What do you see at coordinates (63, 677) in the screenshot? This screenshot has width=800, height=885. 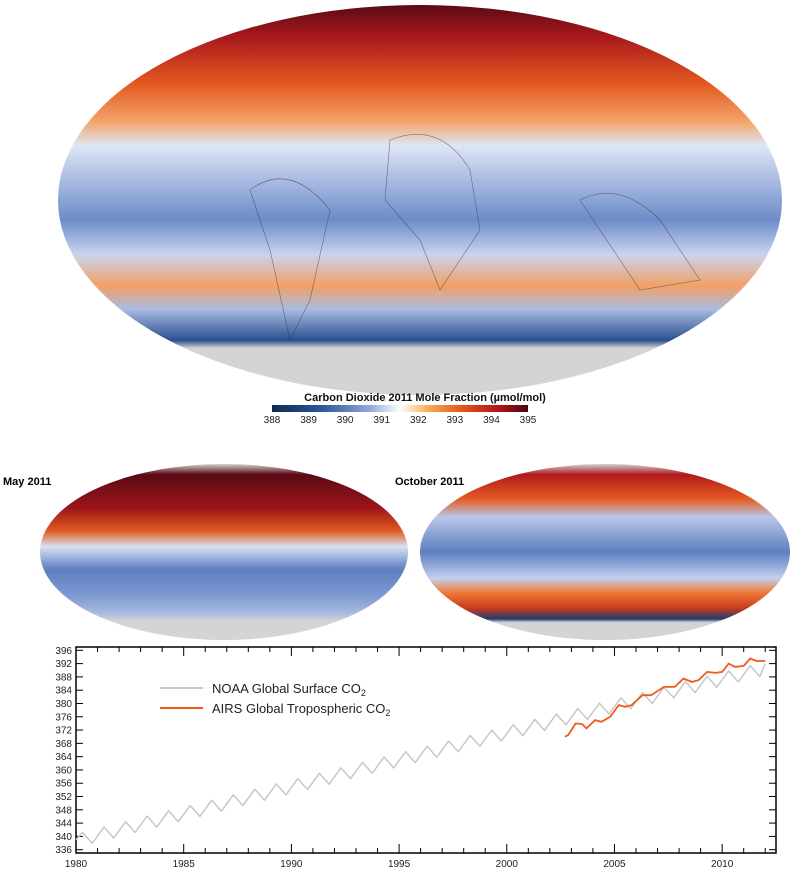 I see `y-tick-label: 388` at bounding box center [63, 677].